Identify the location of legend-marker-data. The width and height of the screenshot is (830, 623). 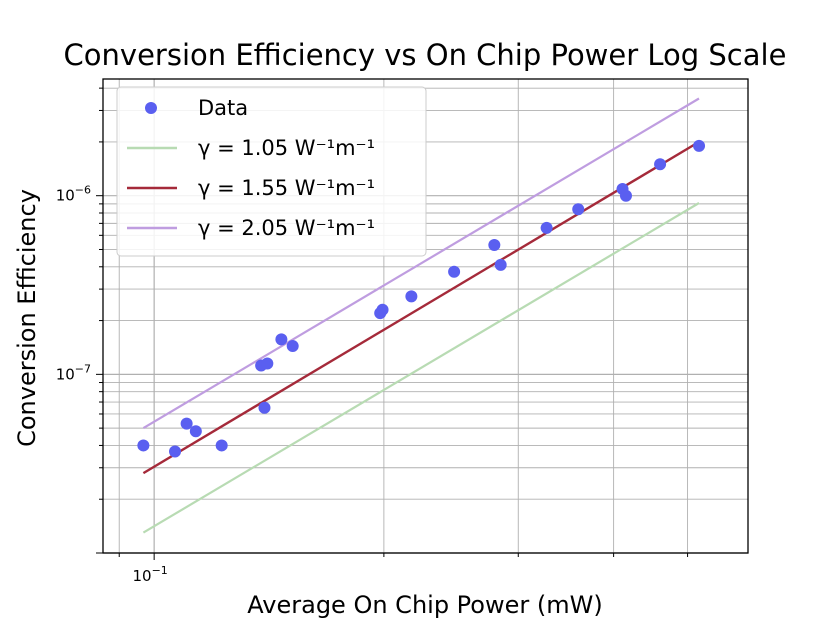
(151, 108).